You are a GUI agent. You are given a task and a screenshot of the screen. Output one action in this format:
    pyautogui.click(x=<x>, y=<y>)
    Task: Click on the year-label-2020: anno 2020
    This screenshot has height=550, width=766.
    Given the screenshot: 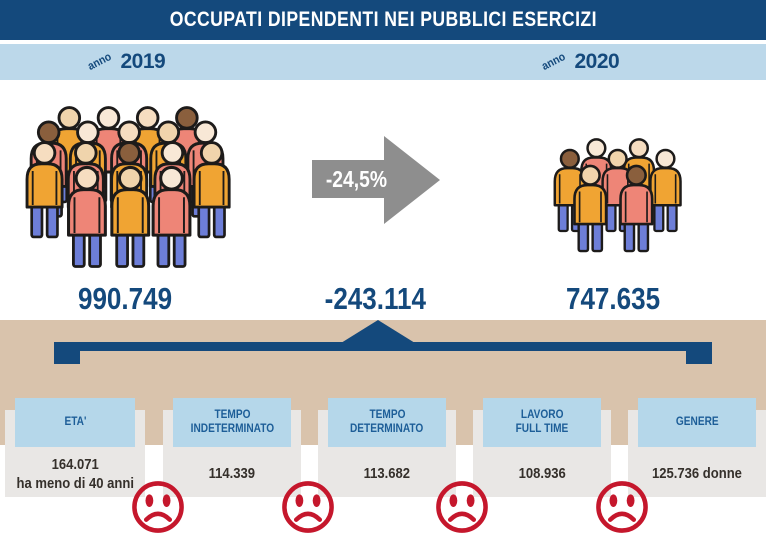 What is the action you would take?
    pyautogui.click(x=579, y=62)
    